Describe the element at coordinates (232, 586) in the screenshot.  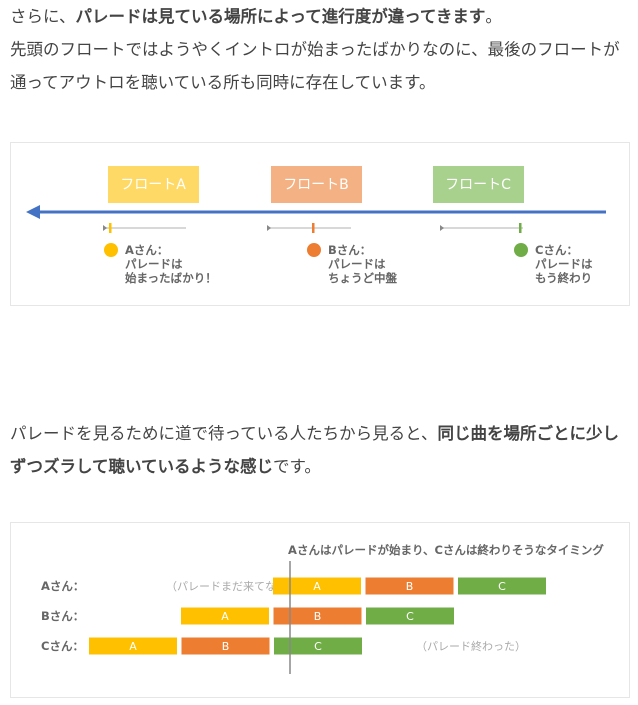
I see `row-note: （パレードまだ来てない）` at that location.